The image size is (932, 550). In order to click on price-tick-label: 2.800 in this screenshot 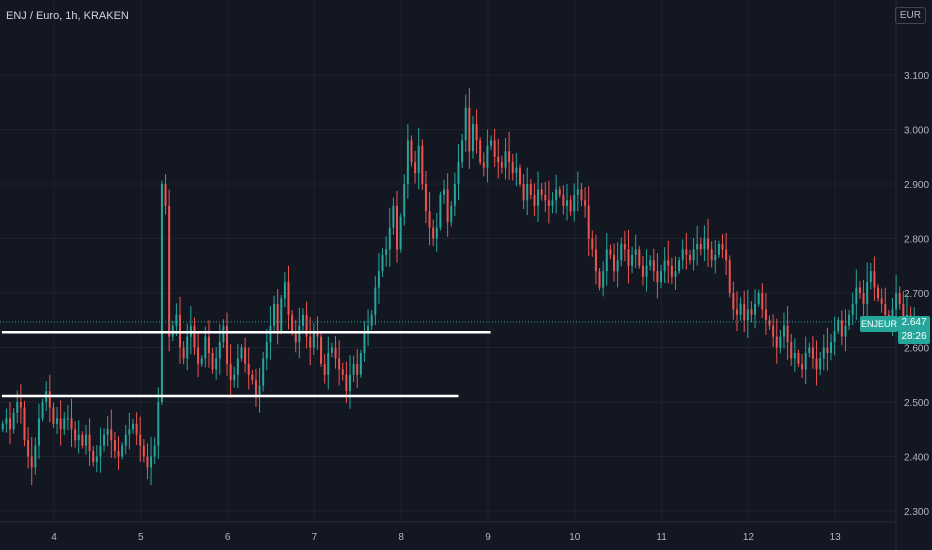, I will do `click(916, 240)`.